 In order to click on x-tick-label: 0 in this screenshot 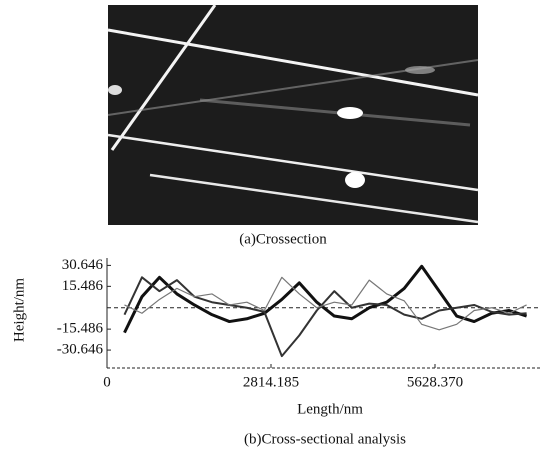, I will do `click(107, 382)`.